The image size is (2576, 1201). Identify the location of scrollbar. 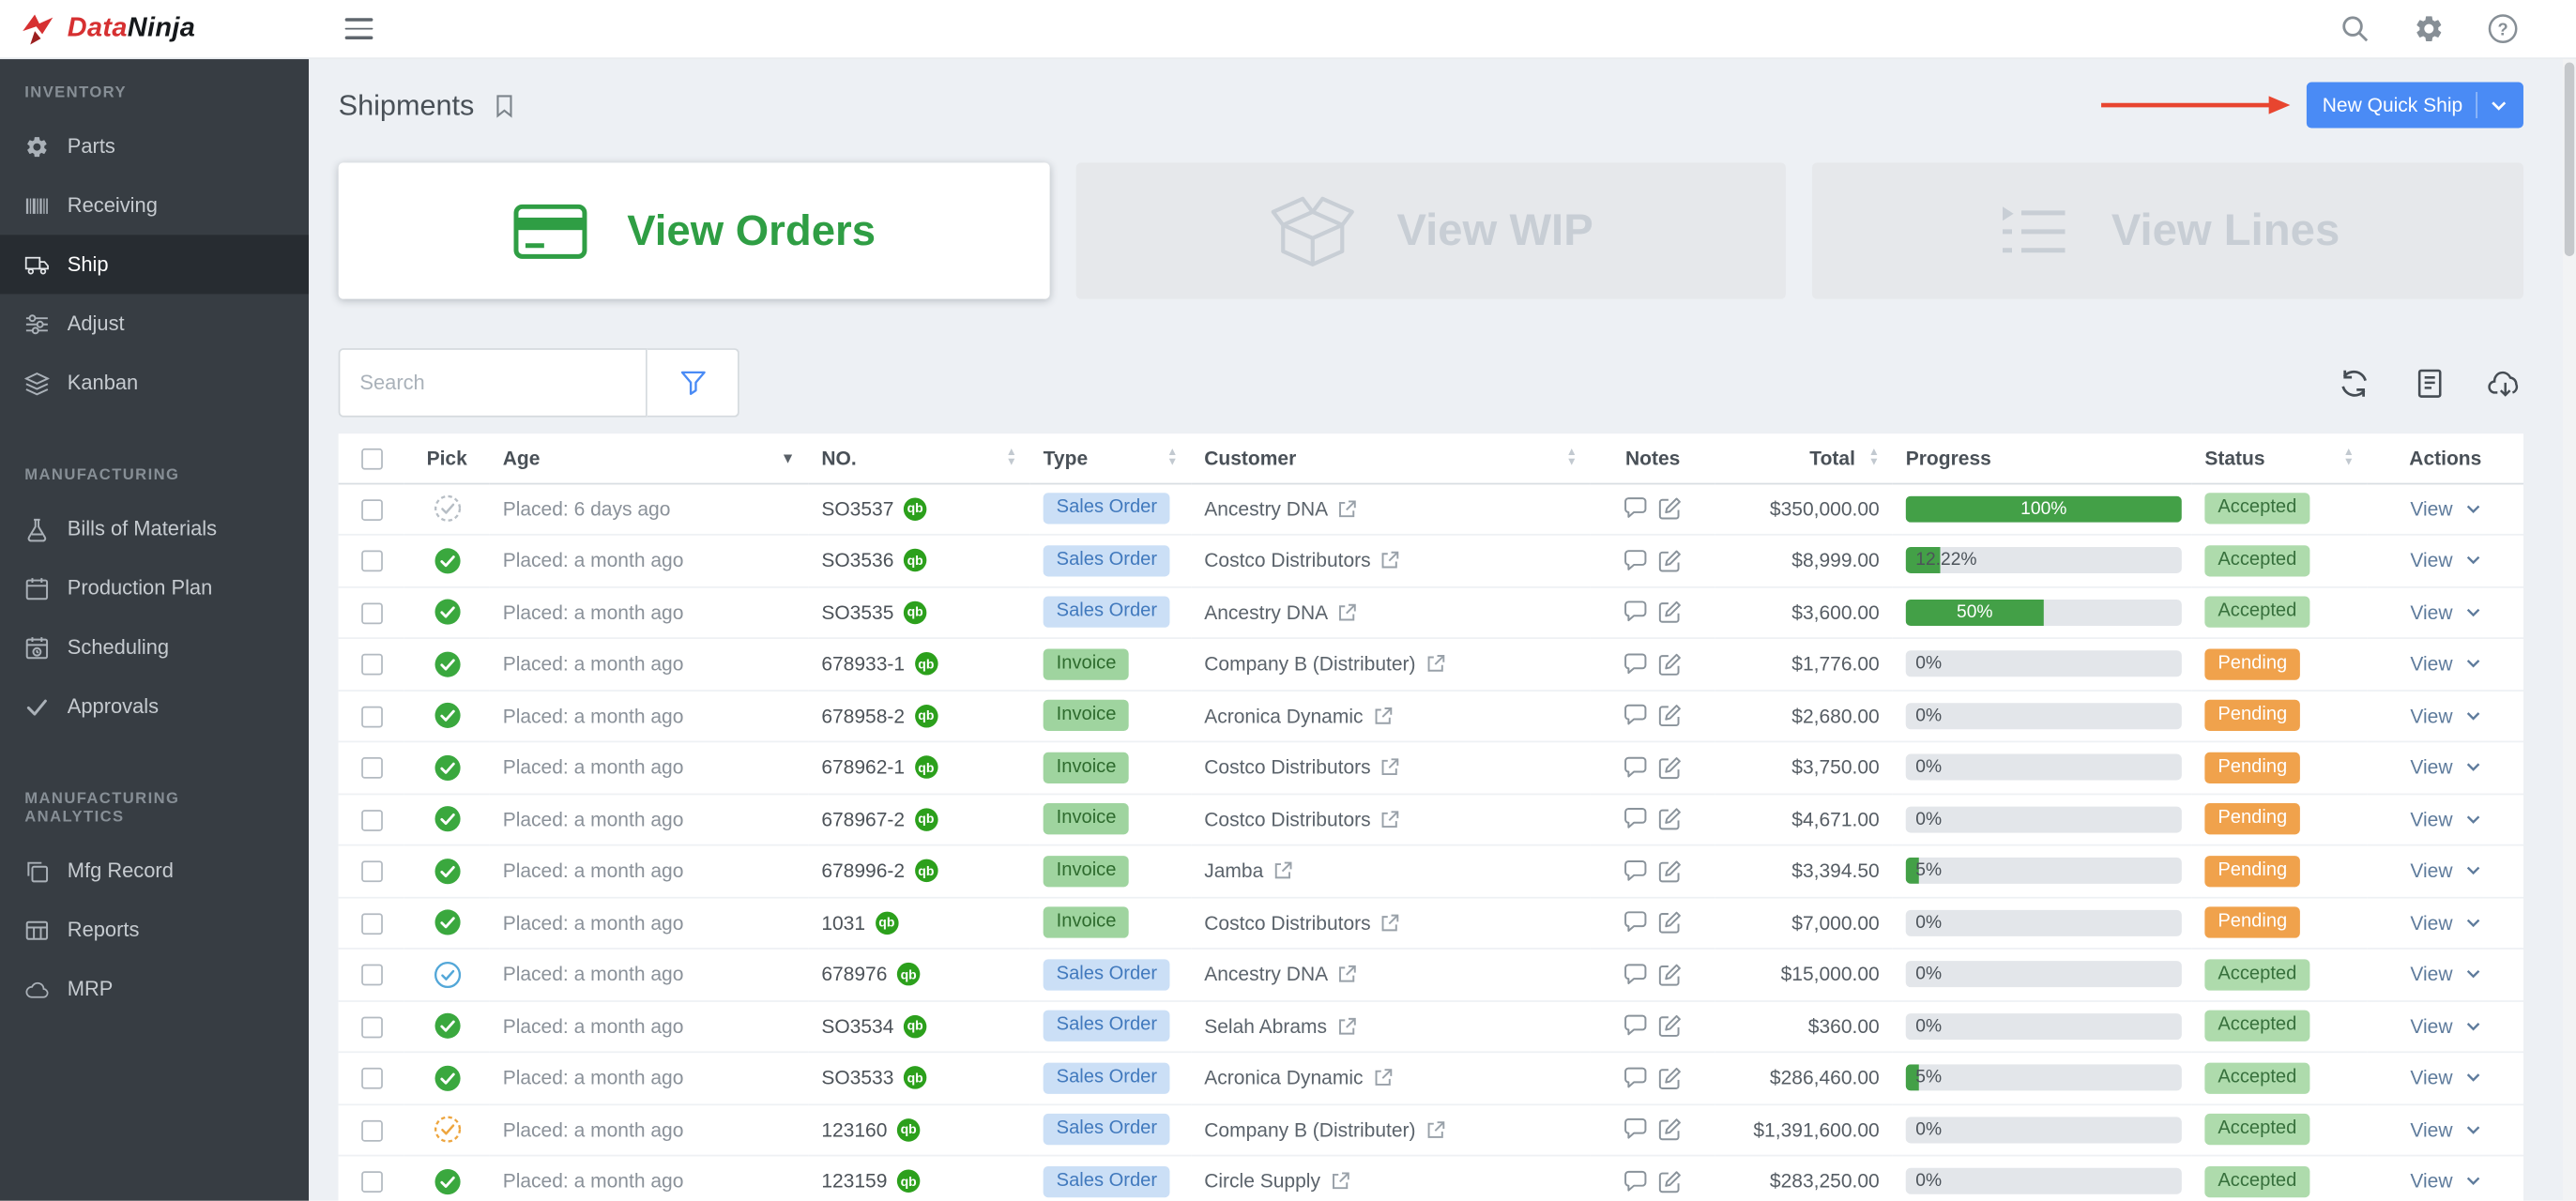
(2569, 630).